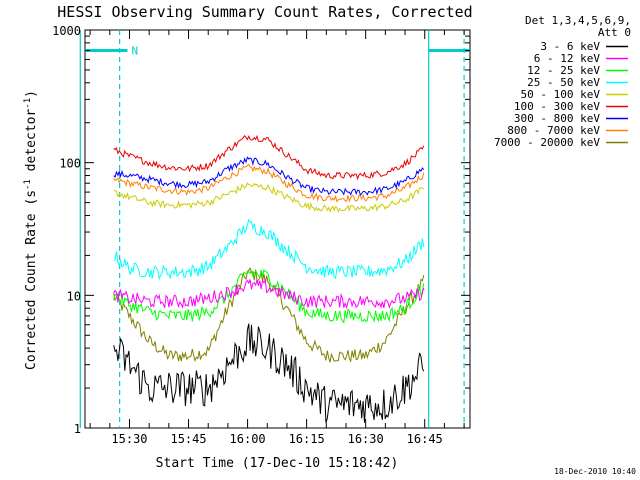  I want to click on series-line-6-12-kev, so click(269, 294).